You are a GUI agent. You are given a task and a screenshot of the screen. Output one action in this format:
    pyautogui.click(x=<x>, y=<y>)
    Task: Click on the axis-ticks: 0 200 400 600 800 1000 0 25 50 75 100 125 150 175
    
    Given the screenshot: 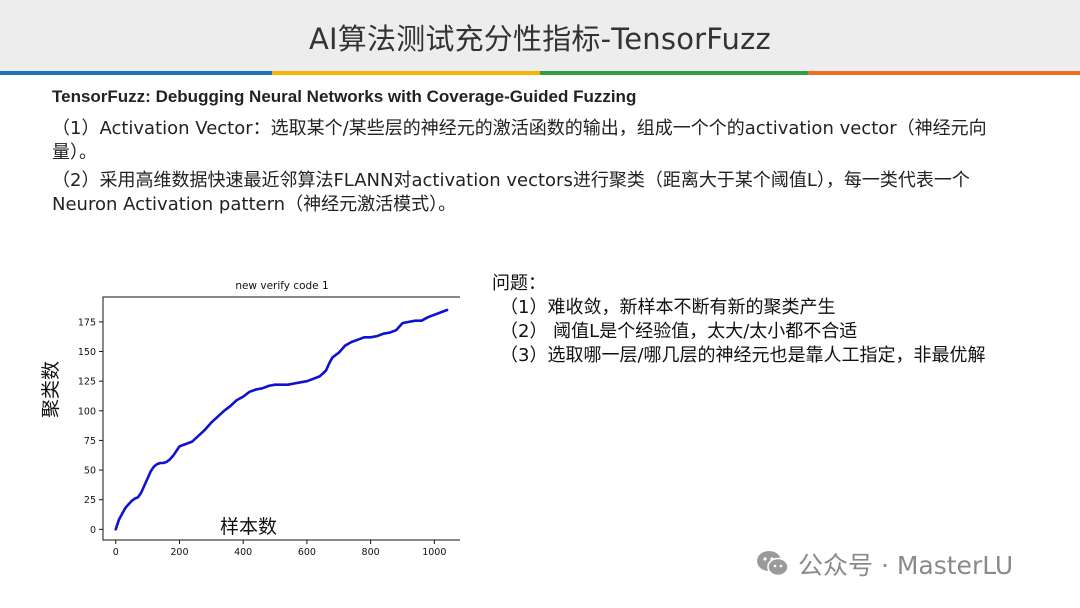 What is the action you would take?
    pyautogui.click(x=262, y=437)
    